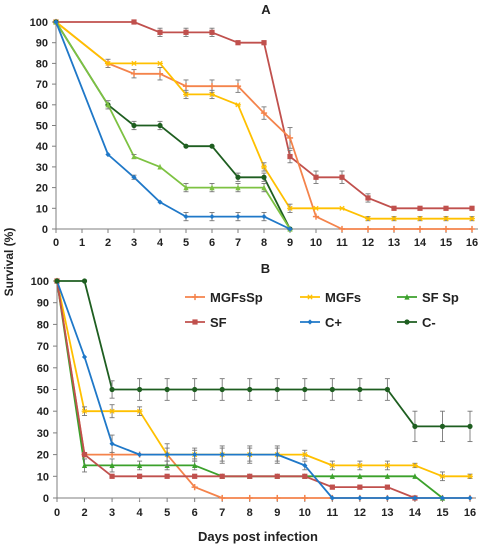 Image resolution: width=481 pixels, height=555 pixels. Describe the element at coordinates (440, 297) in the screenshot. I see `legend-label-sfsp: SF Sp` at that location.